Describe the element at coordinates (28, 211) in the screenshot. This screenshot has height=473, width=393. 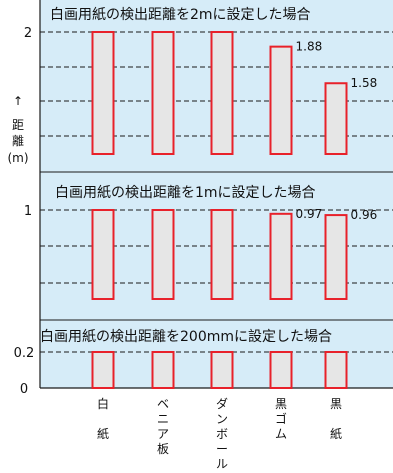
I see `y-tick-label: 1` at that location.